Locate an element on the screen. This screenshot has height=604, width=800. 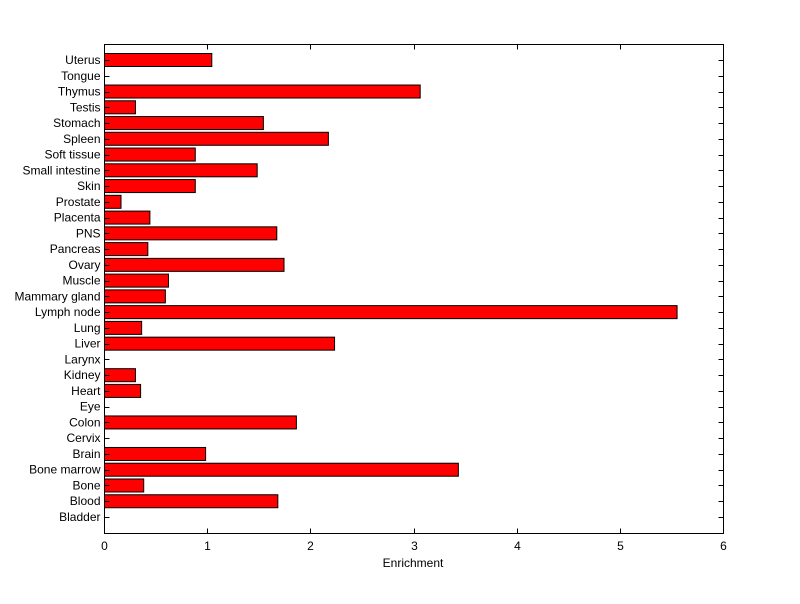
x-tick-label: 1 is located at coordinates (207, 546).